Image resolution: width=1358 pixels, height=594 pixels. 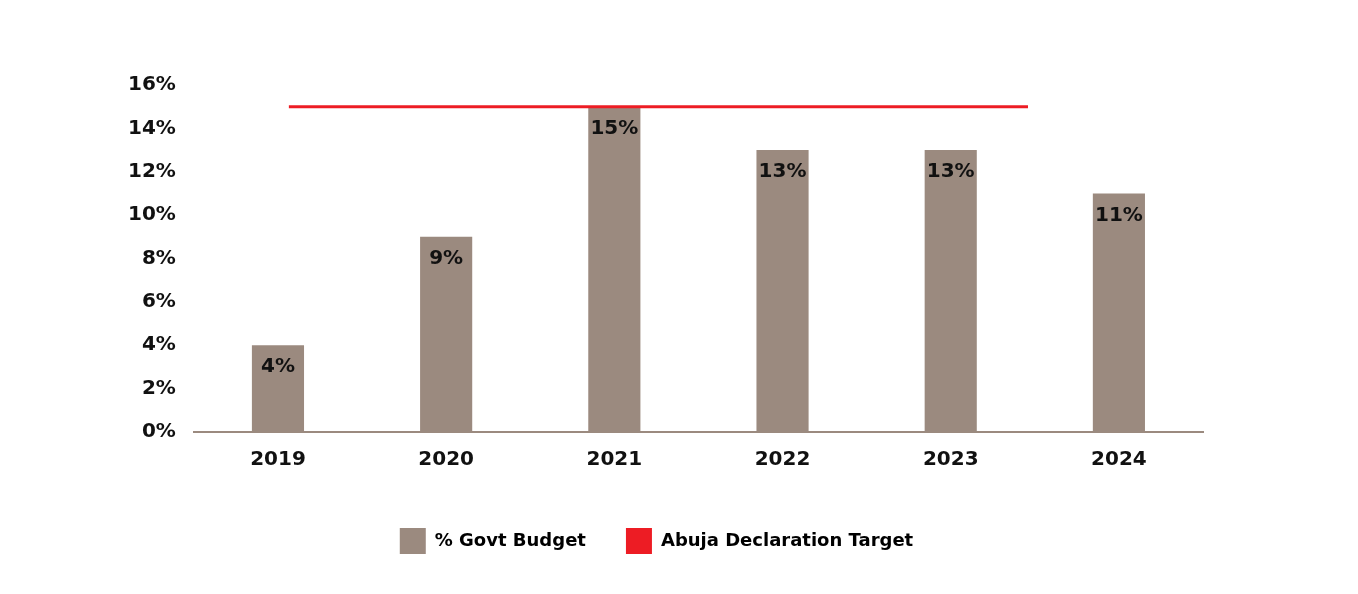 I want to click on y-tick-label: 12%, so click(x=152, y=169).